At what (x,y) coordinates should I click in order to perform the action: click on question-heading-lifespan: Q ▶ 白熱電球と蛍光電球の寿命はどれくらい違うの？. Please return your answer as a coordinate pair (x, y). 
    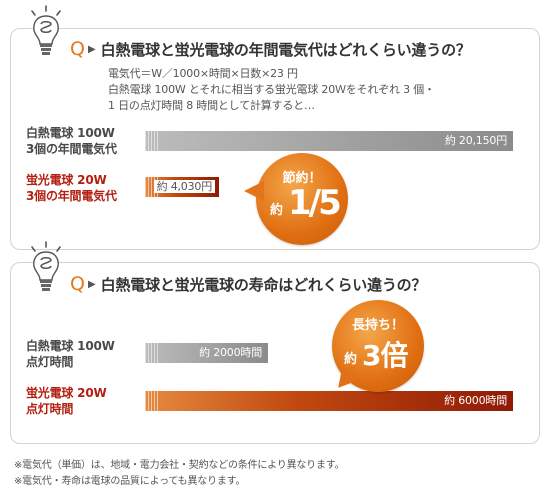
    Looking at the image, I should click on (248, 284).